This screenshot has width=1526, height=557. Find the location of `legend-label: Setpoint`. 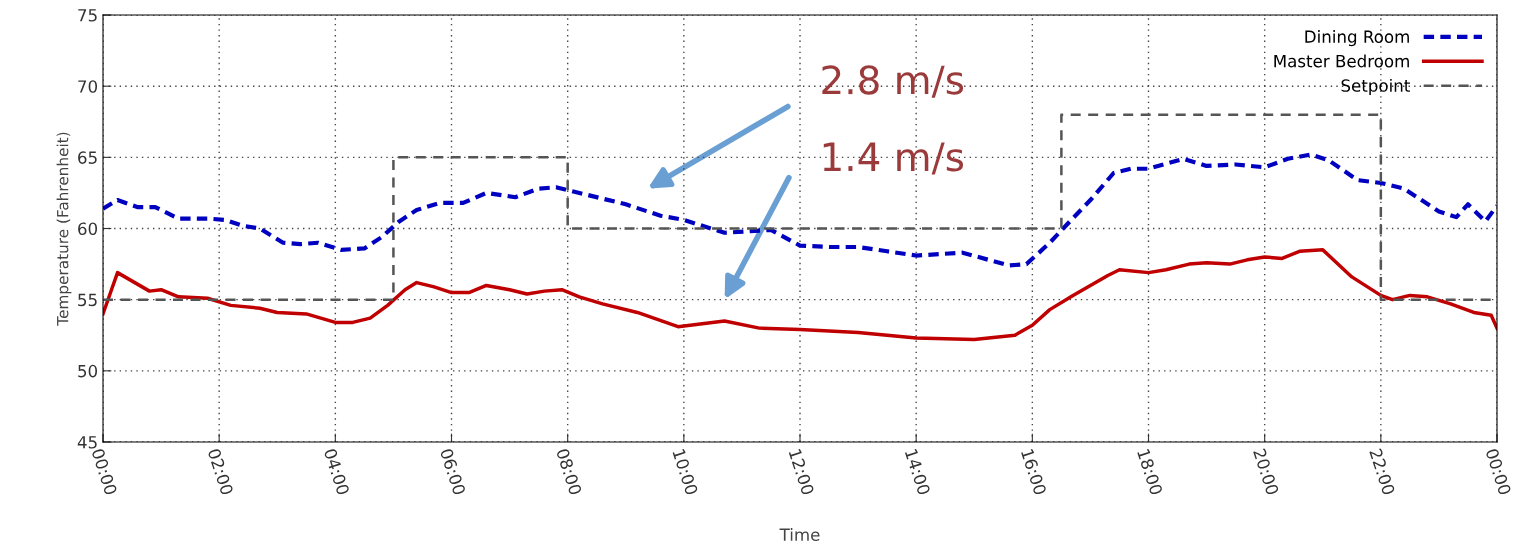

legend-label: Setpoint is located at coordinates (1375, 87).